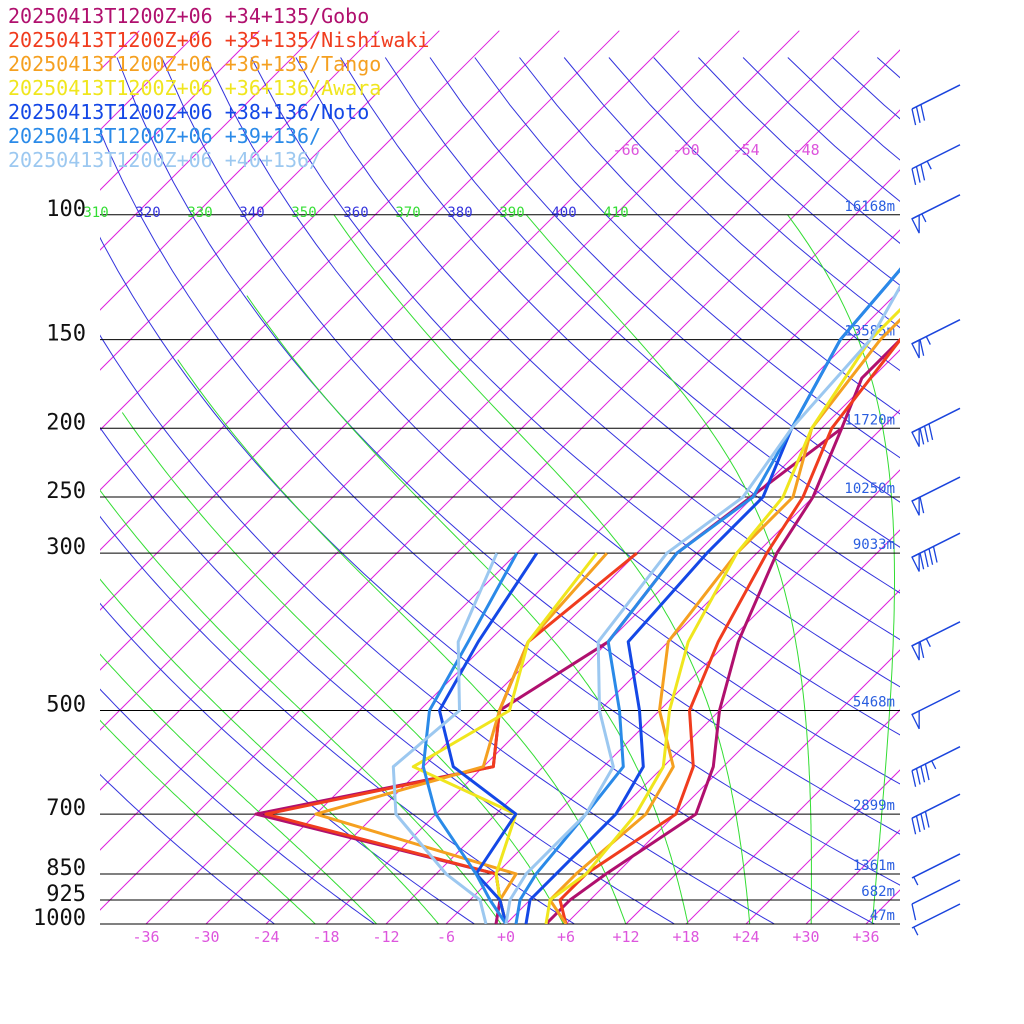  What do you see at coordinates (407, 213) in the screenshot?
I see `theta-label: 370` at bounding box center [407, 213].